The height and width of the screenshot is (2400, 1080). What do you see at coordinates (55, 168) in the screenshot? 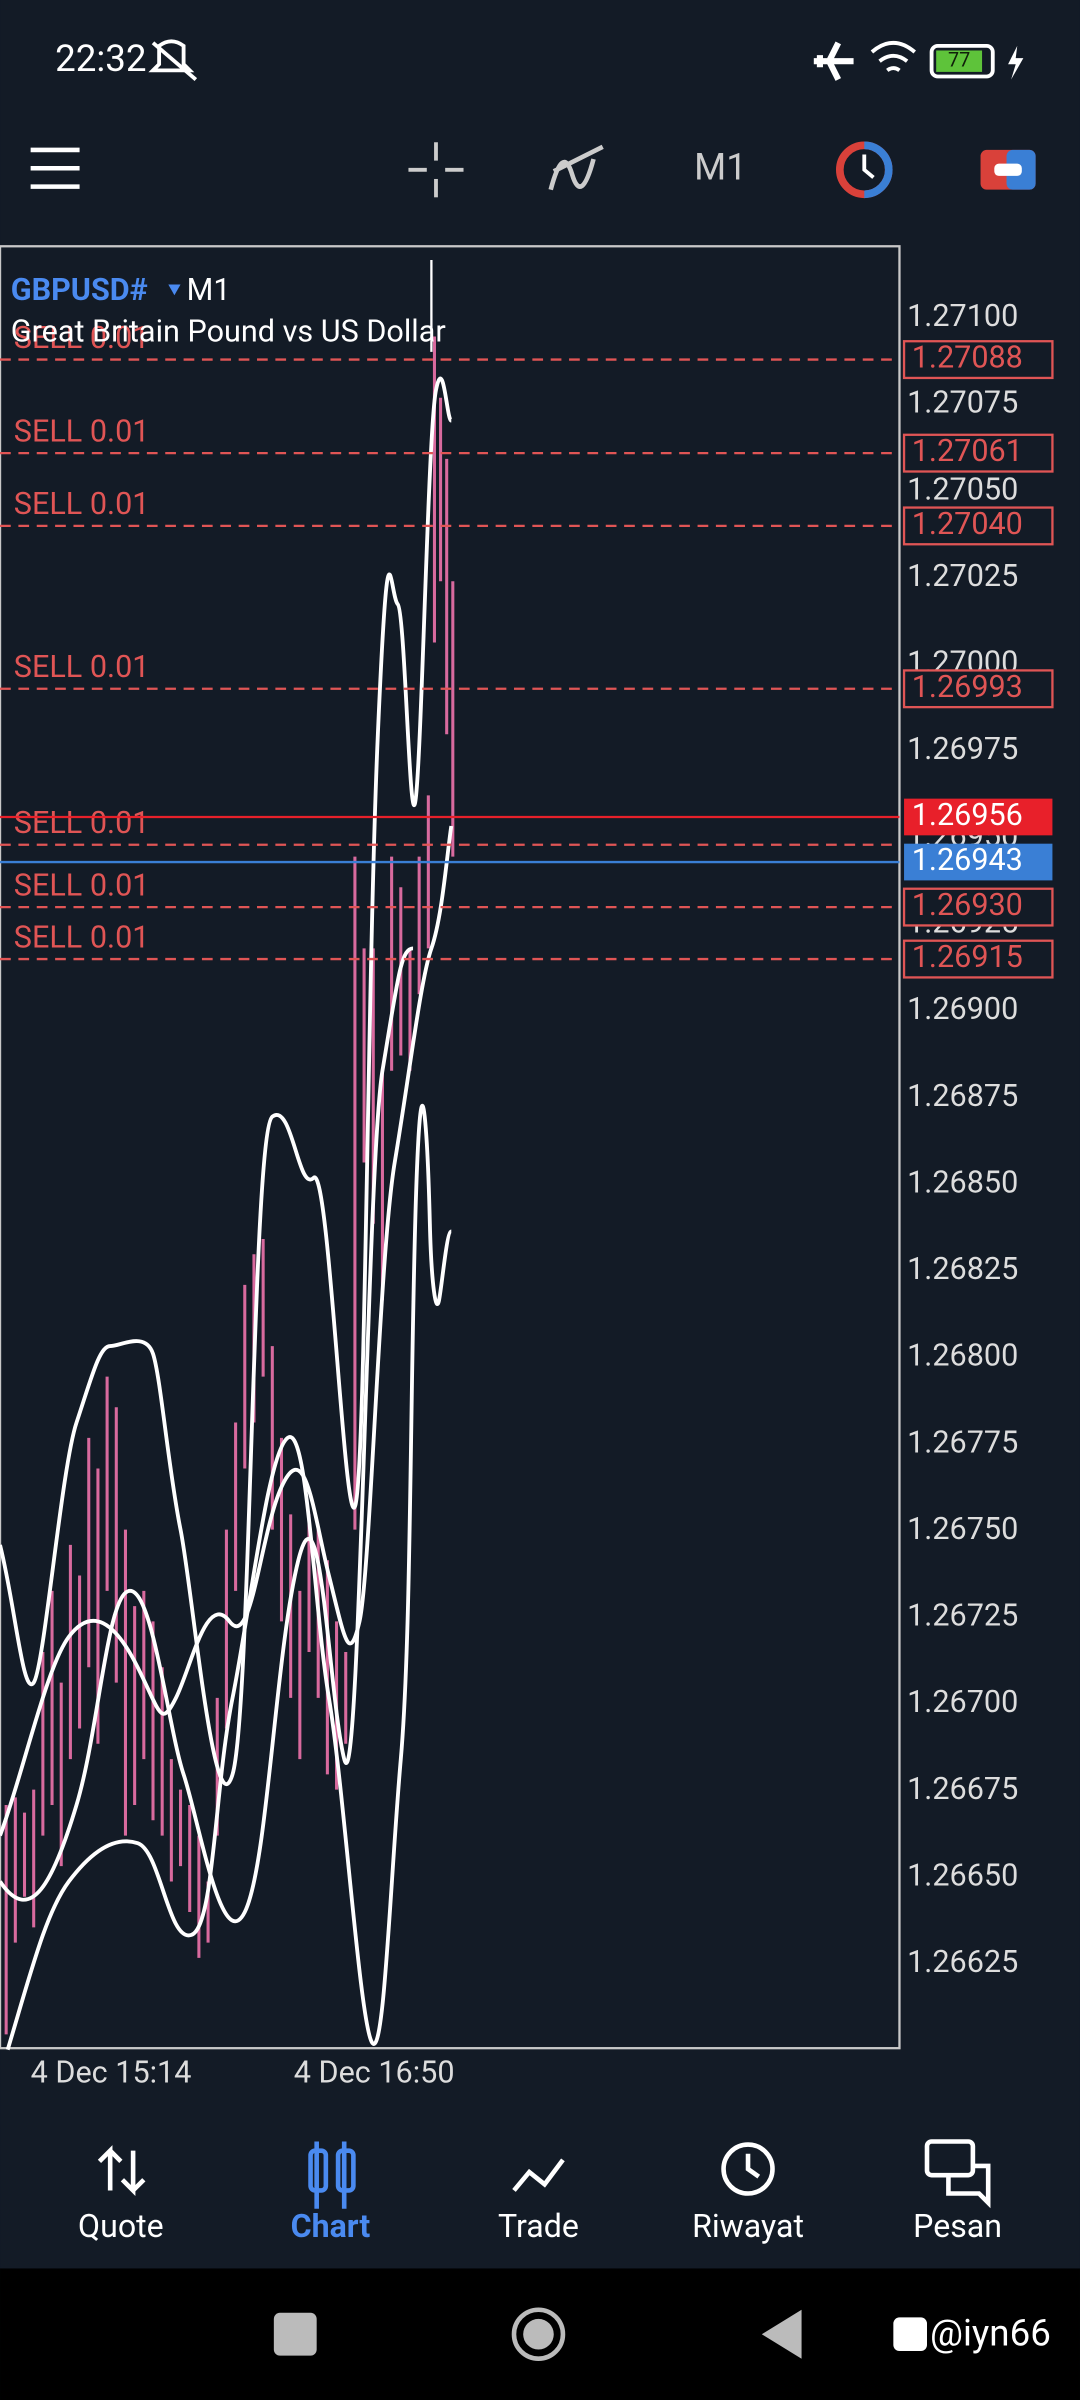
I see `menu-button` at bounding box center [55, 168].